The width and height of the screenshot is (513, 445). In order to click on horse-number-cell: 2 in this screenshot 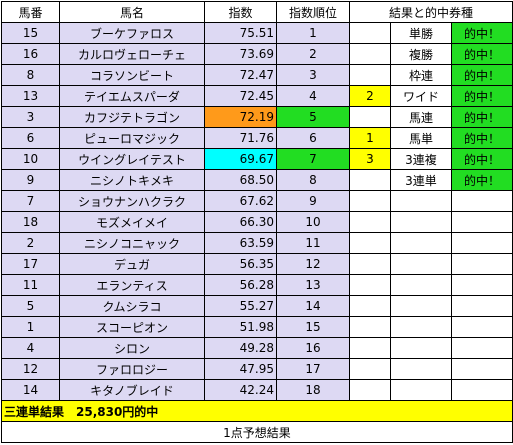, I will do `click(30, 243)`.